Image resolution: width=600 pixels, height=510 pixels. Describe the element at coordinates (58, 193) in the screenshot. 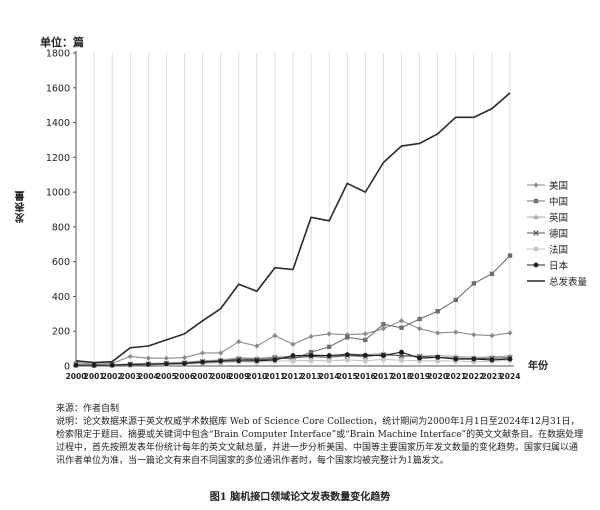

I see `y-tick-label: 1000` at that location.